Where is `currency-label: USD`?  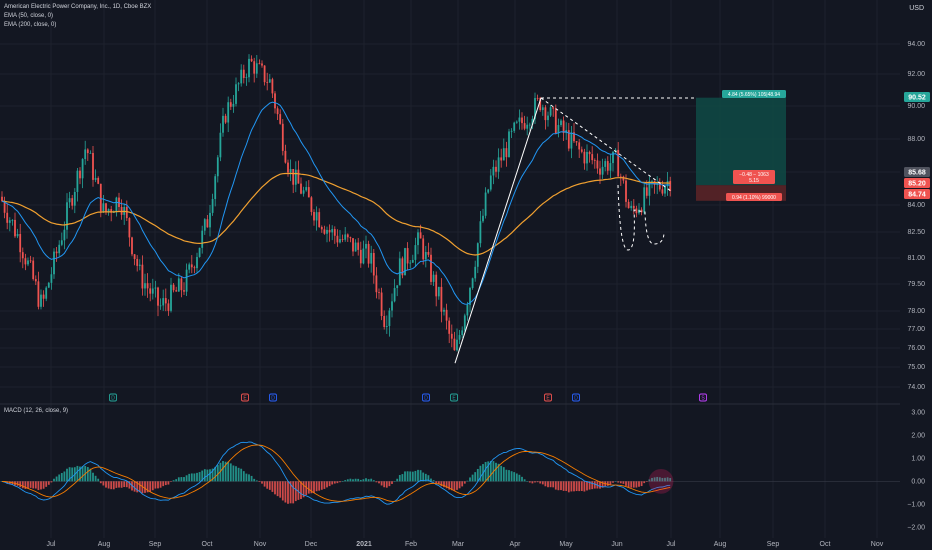 currency-label: USD is located at coordinates (916, 8).